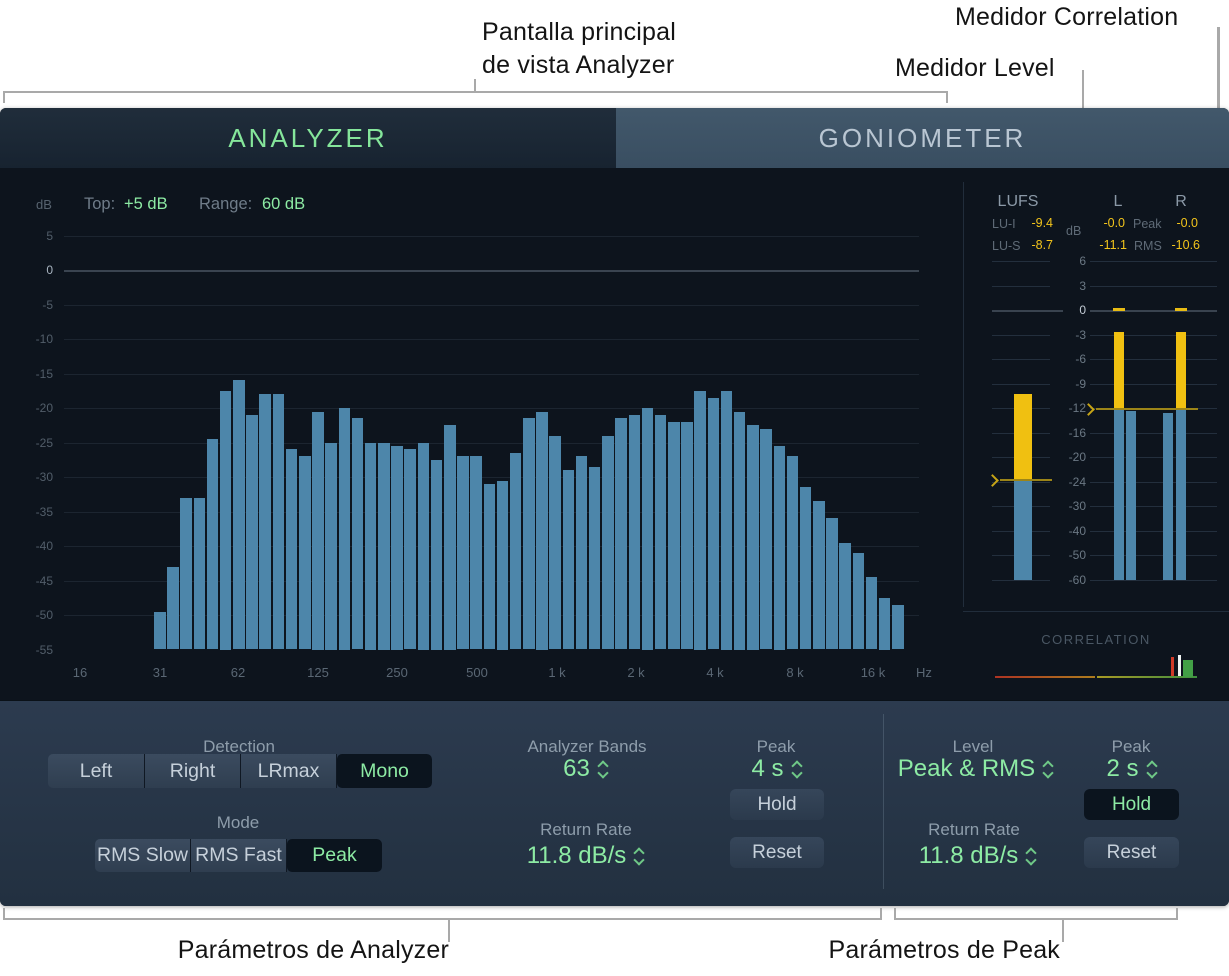 This screenshot has height=976, width=1229. Describe the element at coordinates (477, 672) in the screenshot. I see `spectrum-freq-label: 500` at that location.